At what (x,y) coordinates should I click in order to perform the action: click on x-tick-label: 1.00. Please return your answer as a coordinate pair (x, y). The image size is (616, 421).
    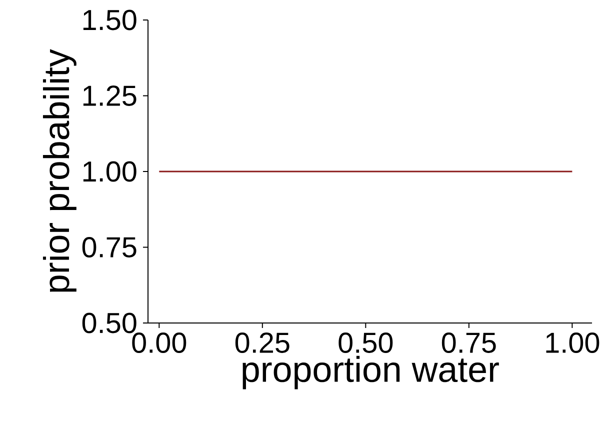
    Looking at the image, I should click on (573, 342).